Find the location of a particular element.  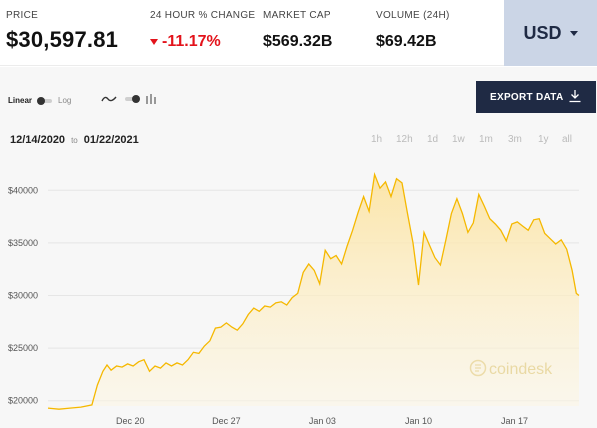

scale-switch-knob is located at coordinates (41, 100).